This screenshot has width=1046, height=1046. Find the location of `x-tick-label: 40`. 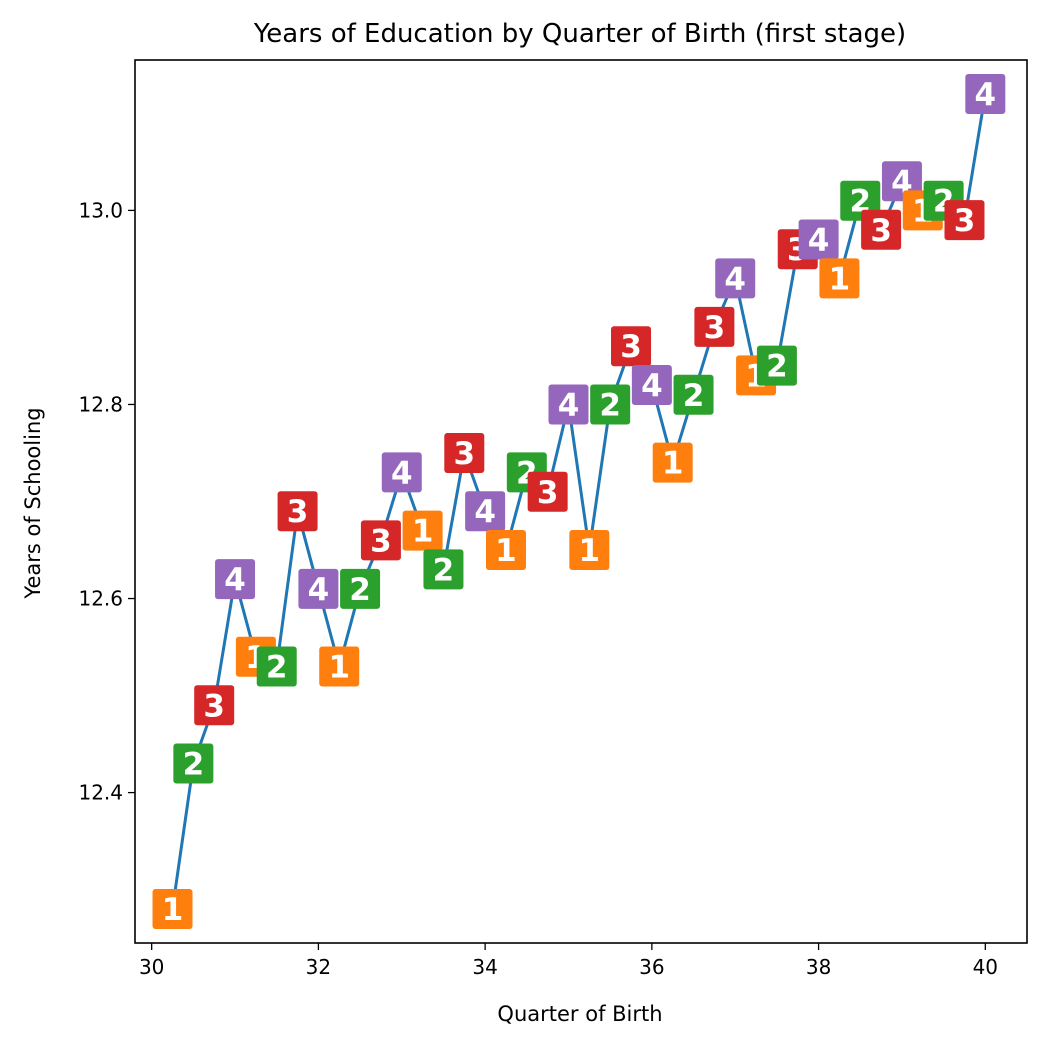

x-tick-label: 40 is located at coordinates (985, 967).